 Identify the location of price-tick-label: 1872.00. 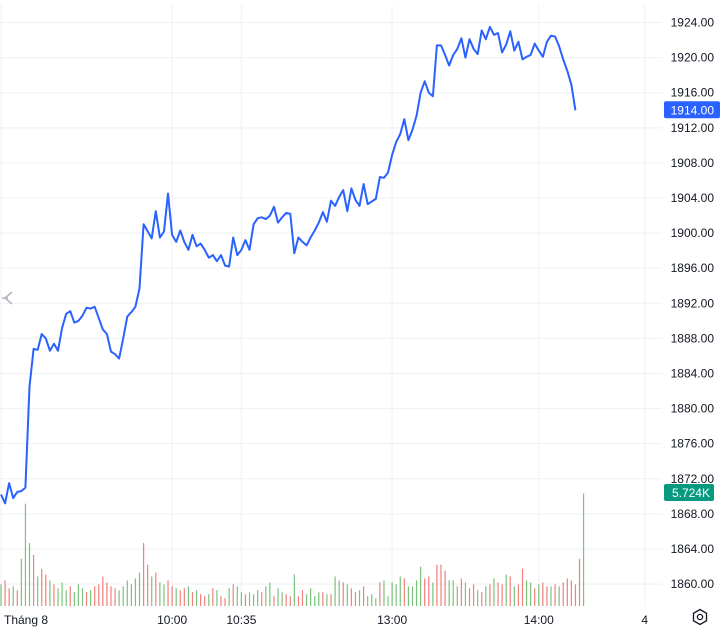
(693, 479).